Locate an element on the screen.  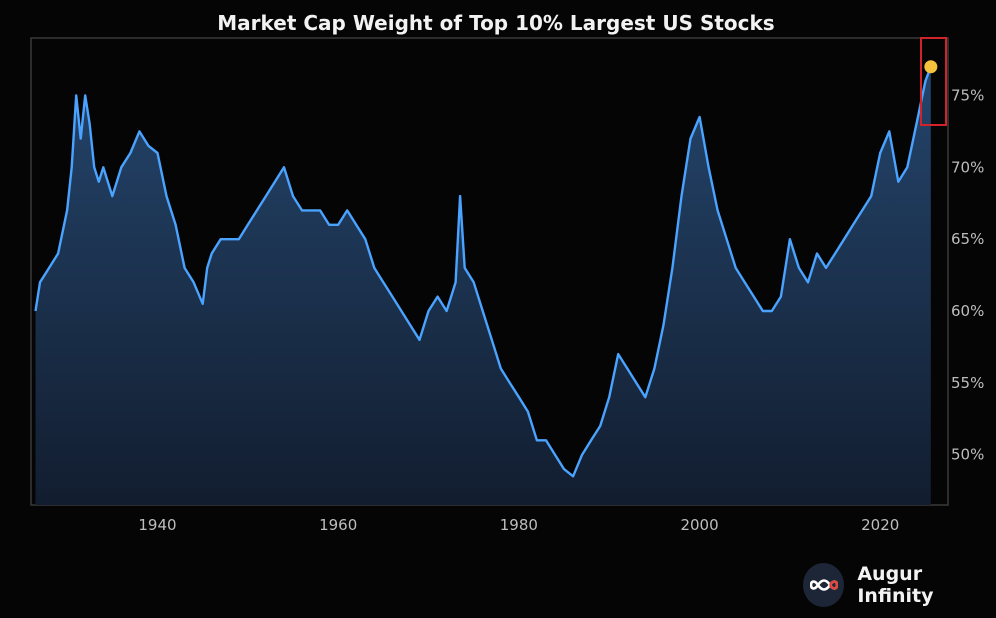
x-tick-label: 1960 is located at coordinates (338, 525).